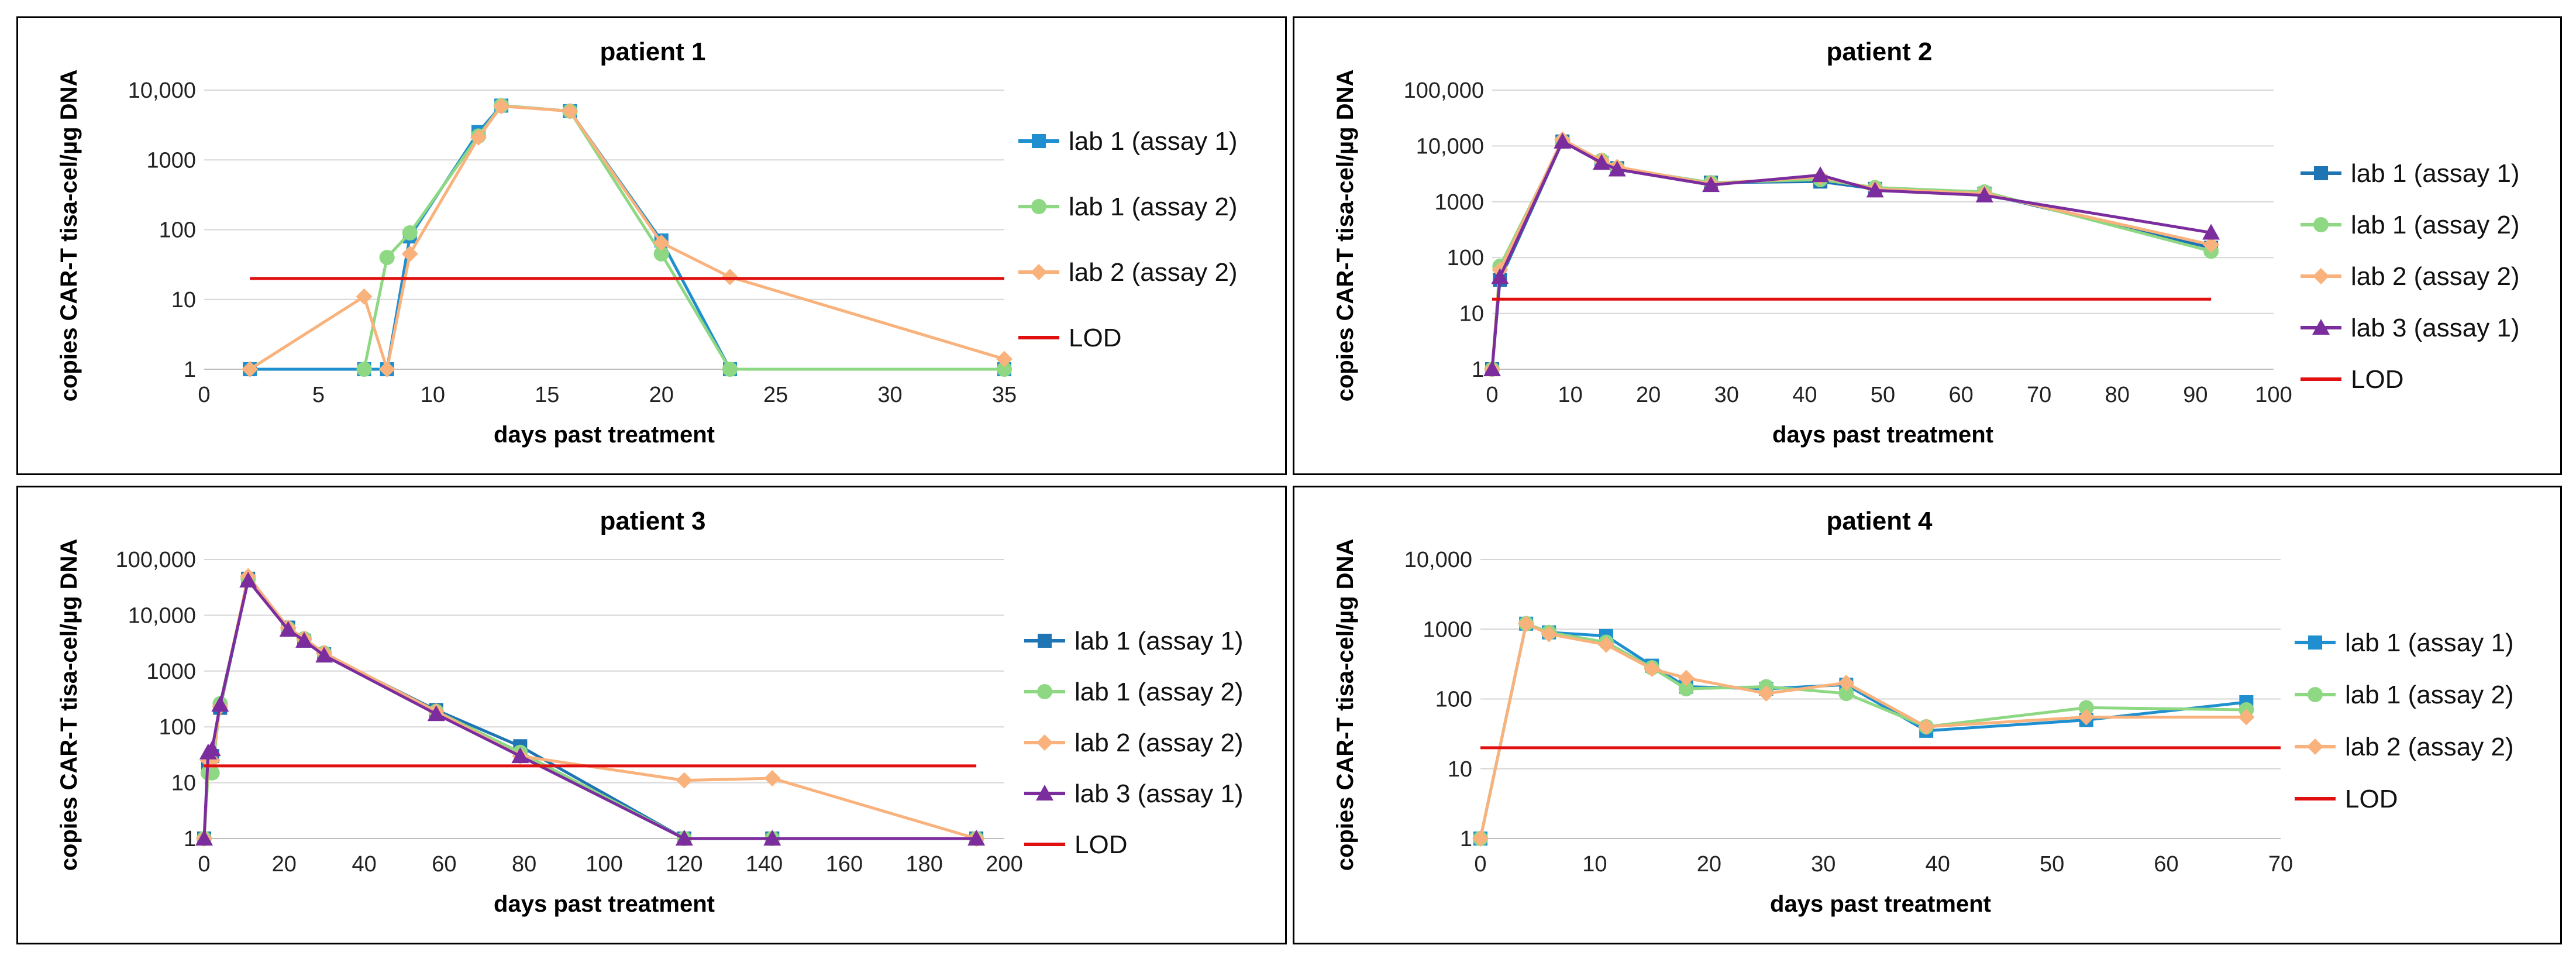 This screenshot has height=962, width=2576. I want to click on series-lab-1-assay-1-, so click(627, 237).